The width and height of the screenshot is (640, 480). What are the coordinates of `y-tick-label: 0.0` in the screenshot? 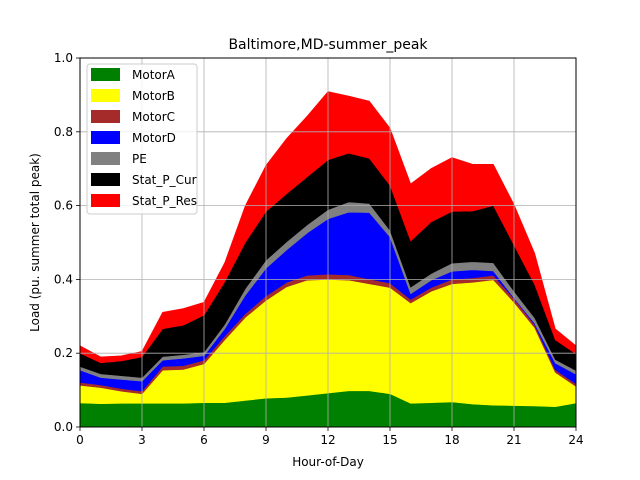 It's located at (63, 427).